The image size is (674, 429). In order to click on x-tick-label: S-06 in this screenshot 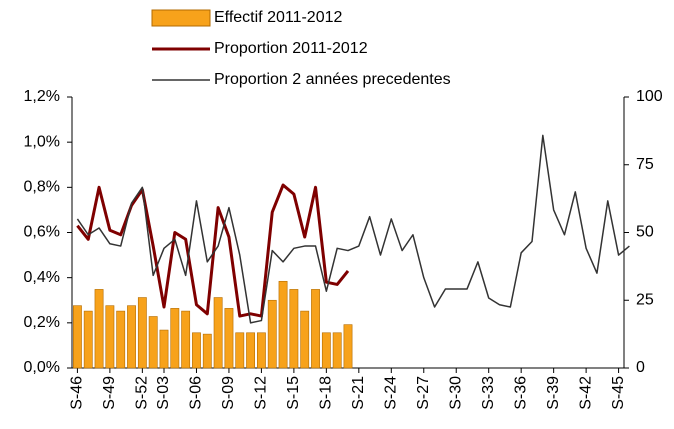, I will do `click(196, 393)`.